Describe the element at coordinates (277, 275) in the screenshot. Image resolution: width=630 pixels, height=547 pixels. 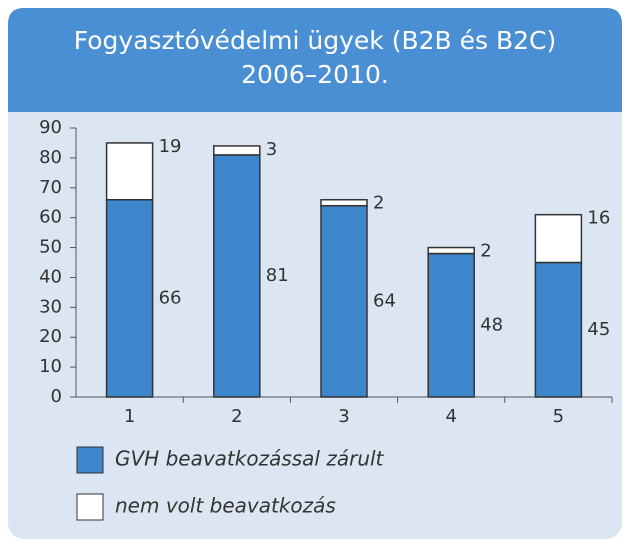
I see `value-label: 81` at that location.